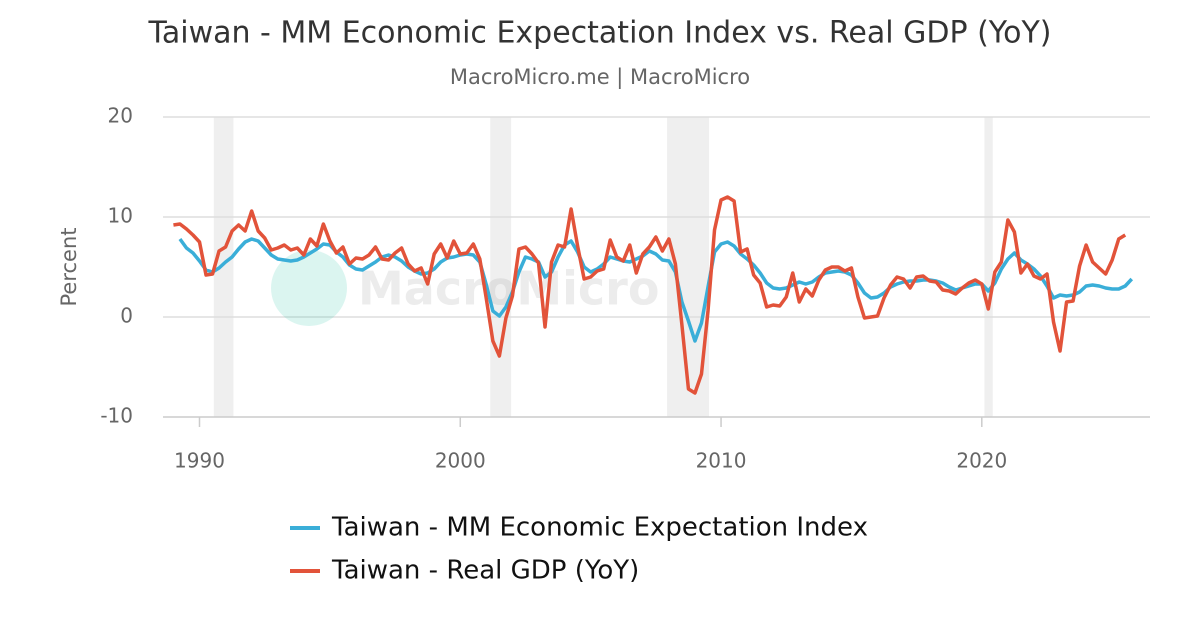 The image size is (1200, 630). Describe the element at coordinates (120, 216) in the screenshot. I see `y-tick-label: 10` at that location.